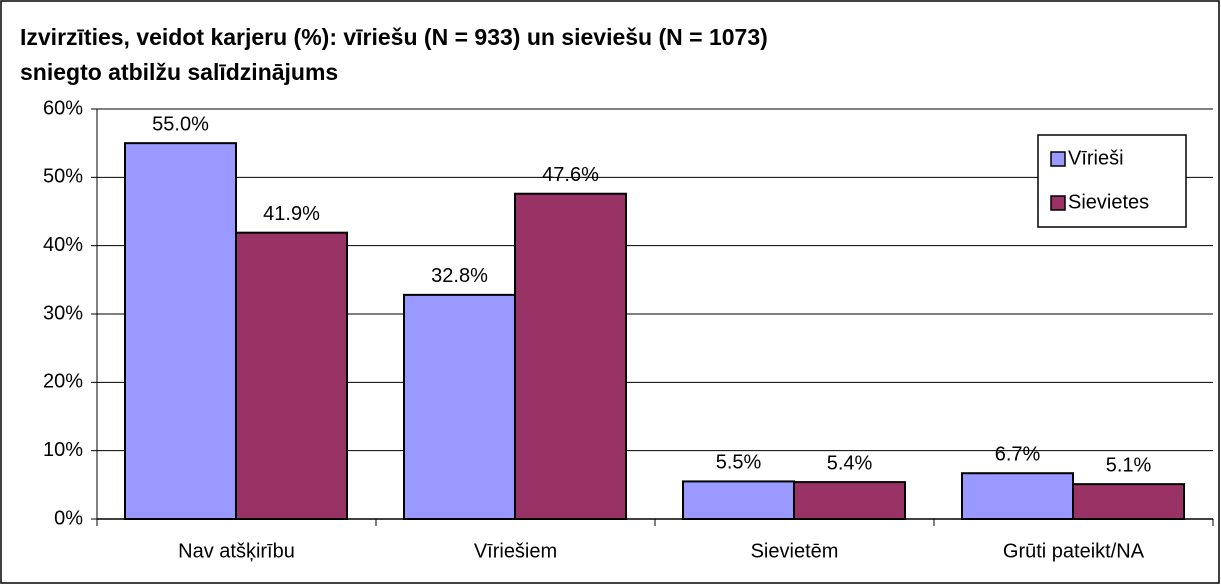 This screenshot has width=1221, height=585. Describe the element at coordinates (179, 72) in the screenshot. I see `chart-title: sniegto atbilžu salīdzinājums` at that location.